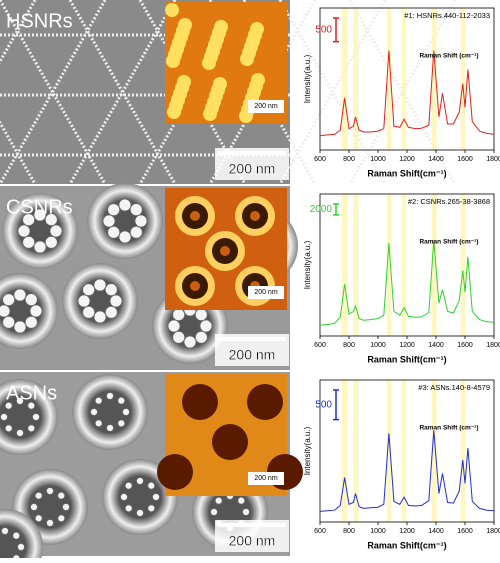 The image size is (500, 563). I want to click on spectrum-annotation: #3: ASNs.140-8-4579, so click(454, 387).